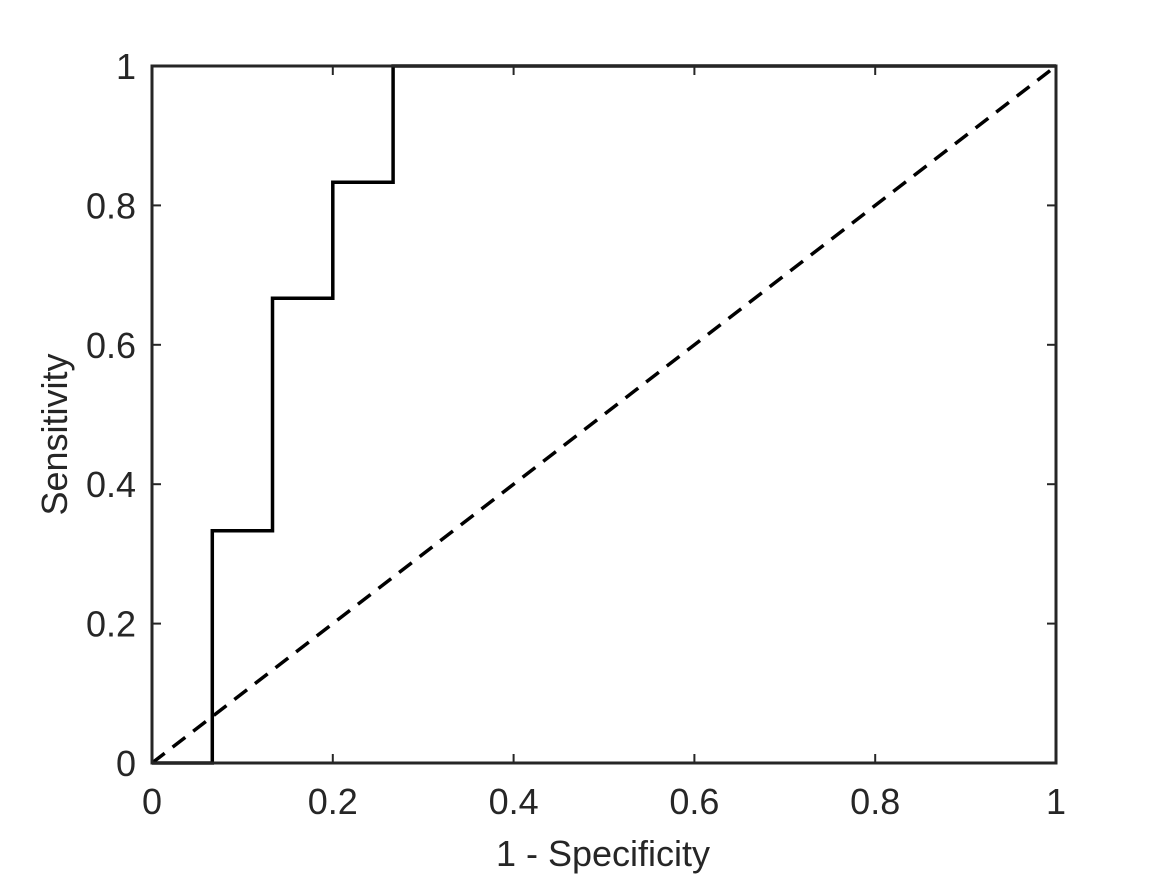 The width and height of the screenshot is (1167, 875). Describe the element at coordinates (694, 801) in the screenshot. I see `x-tick-label: 0.6` at that location.